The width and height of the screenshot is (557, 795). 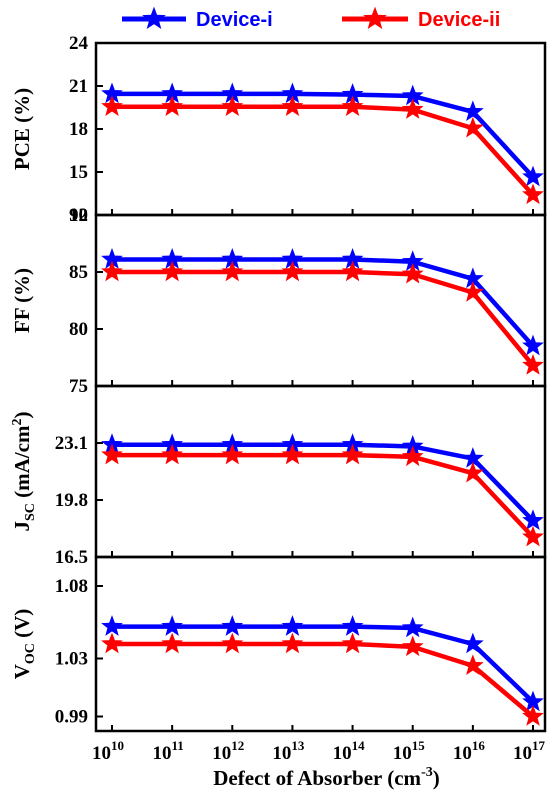 What do you see at coordinates (30, 512) in the screenshot?
I see `y-axis-label-sub: SC` at bounding box center [30, 512].